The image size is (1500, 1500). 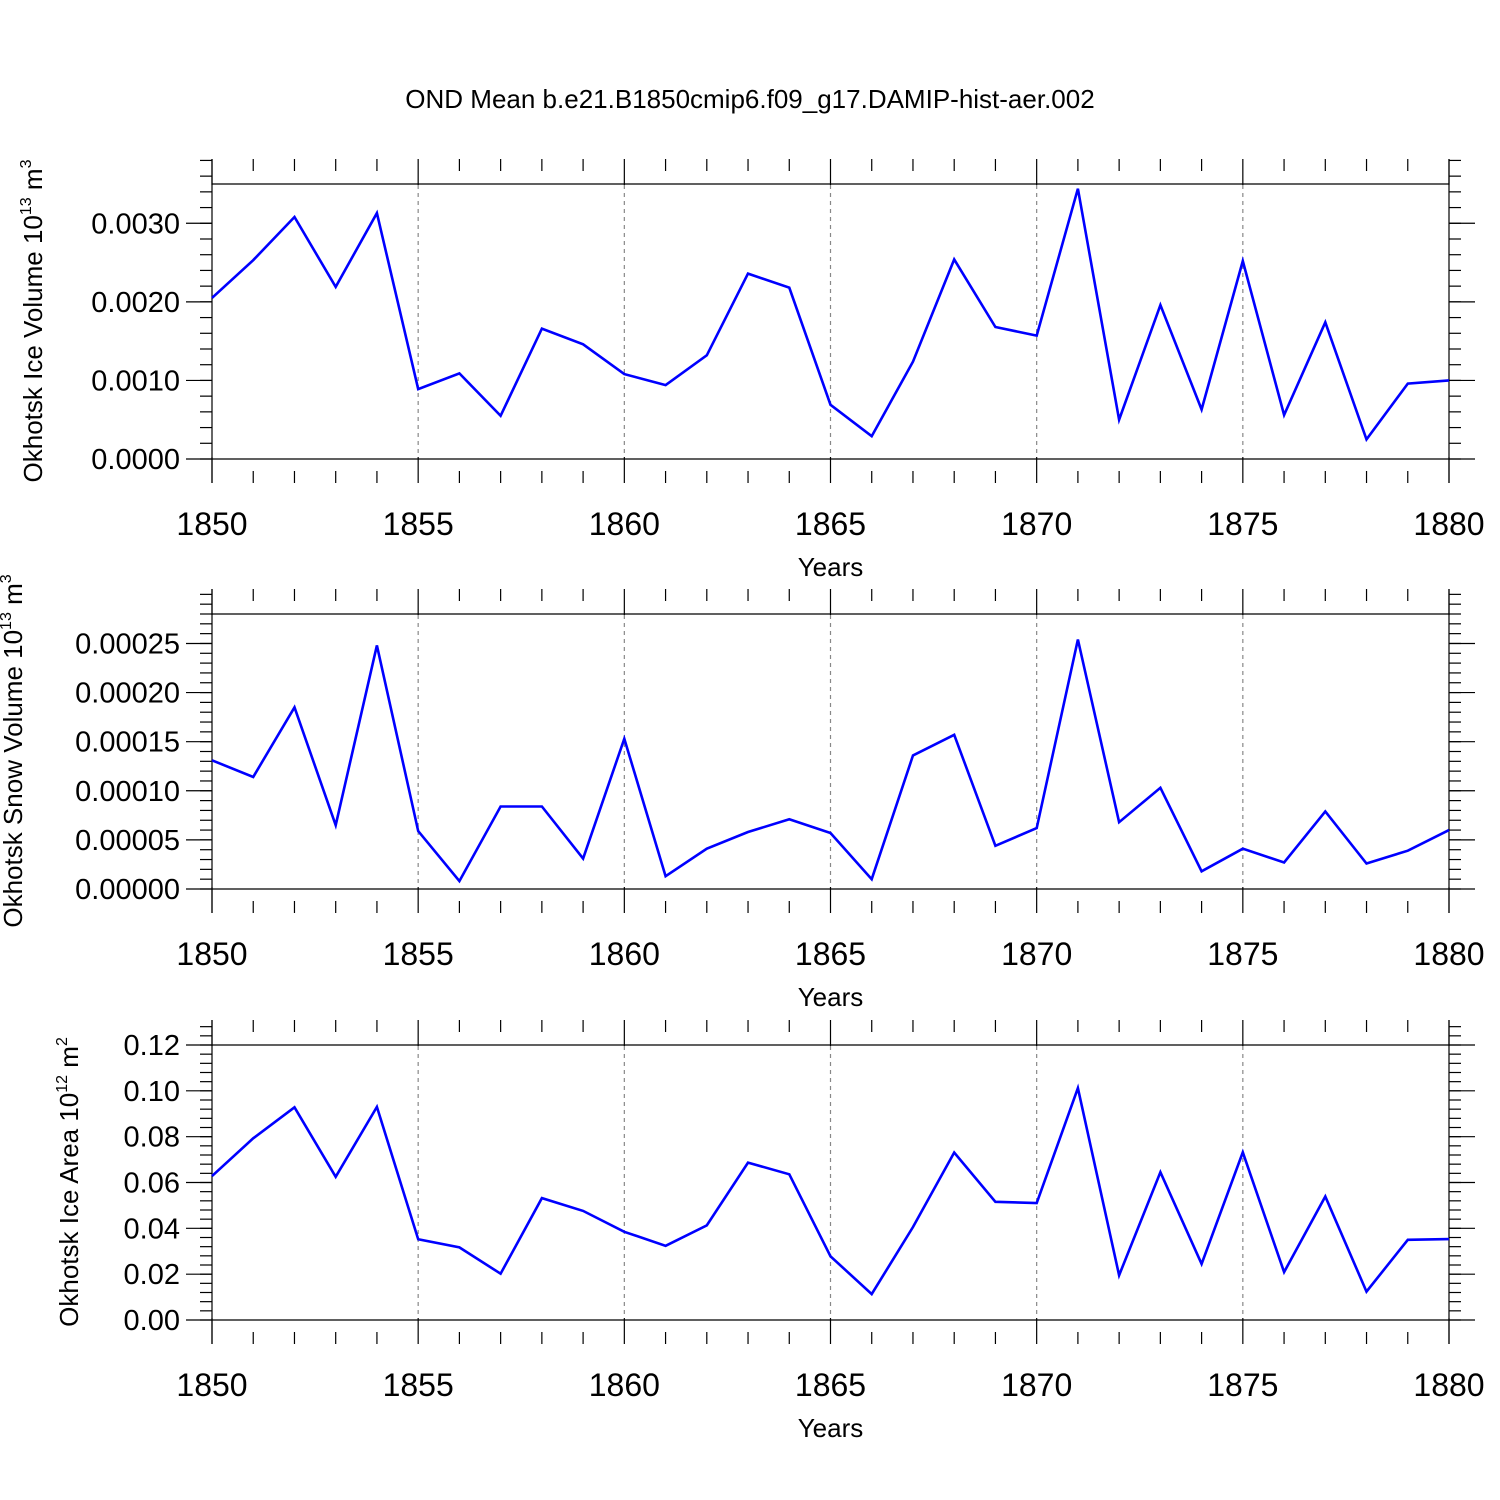 What do you see at coordinates (135, 303) in the screenshot?
I see `y-tick-label: 0.0020` at bounding box center [135, 303].